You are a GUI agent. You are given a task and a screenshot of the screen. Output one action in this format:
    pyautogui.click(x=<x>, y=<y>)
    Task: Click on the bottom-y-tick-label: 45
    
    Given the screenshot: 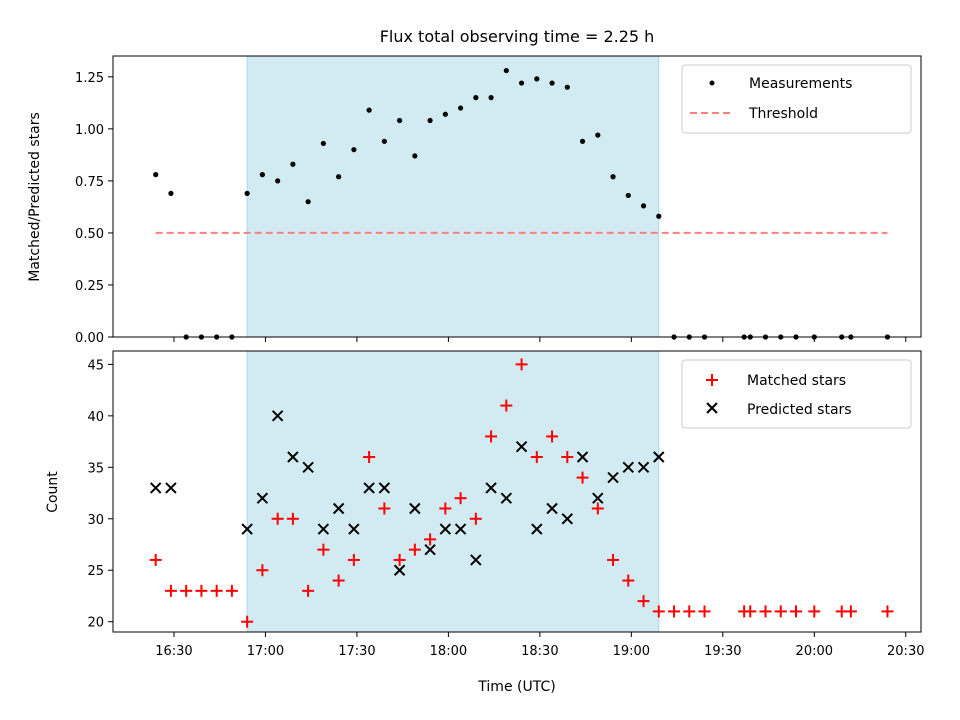 What is the action you would take?
    pyautogui.click(x=95, y=365)
    